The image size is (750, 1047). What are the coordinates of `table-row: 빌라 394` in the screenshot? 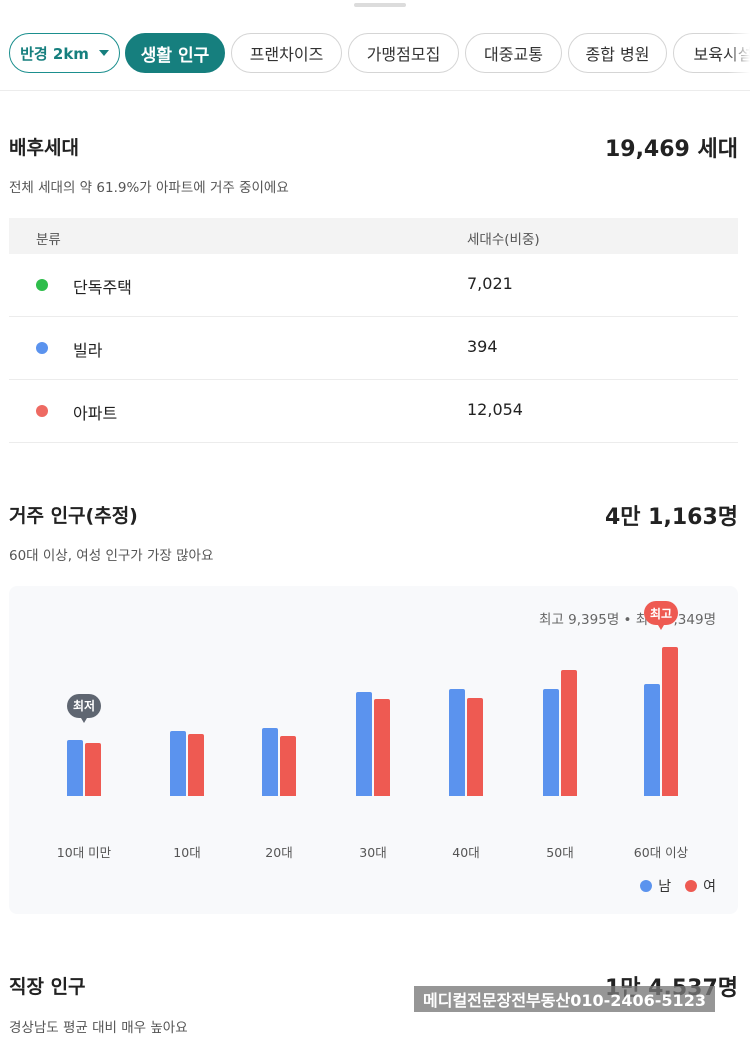 It's located at (373, 348).